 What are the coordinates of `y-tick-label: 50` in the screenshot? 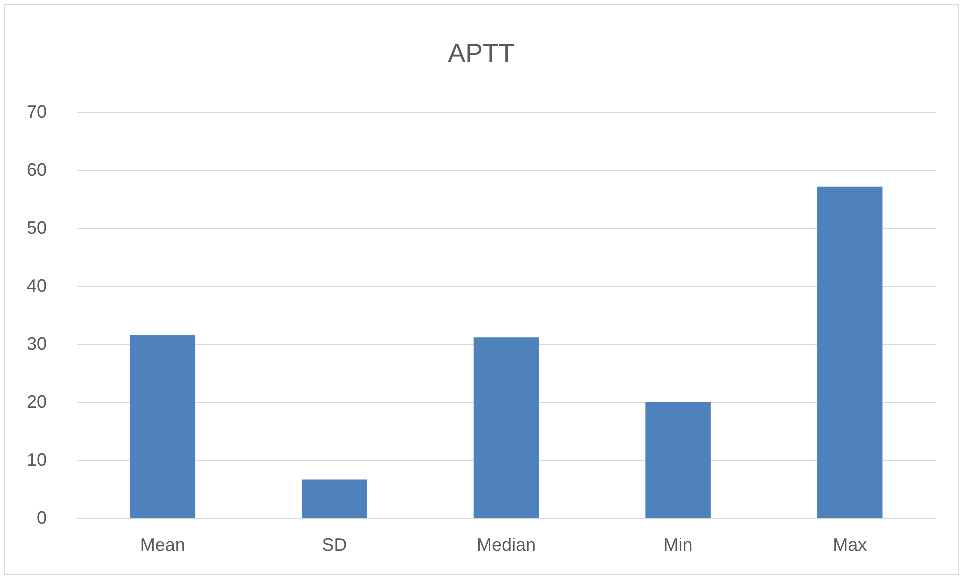 It's located at (36, 228).